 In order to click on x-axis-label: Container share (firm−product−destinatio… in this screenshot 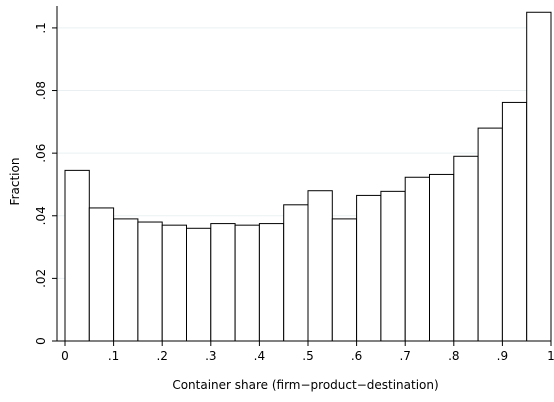, I will do `click(305, 385)`.